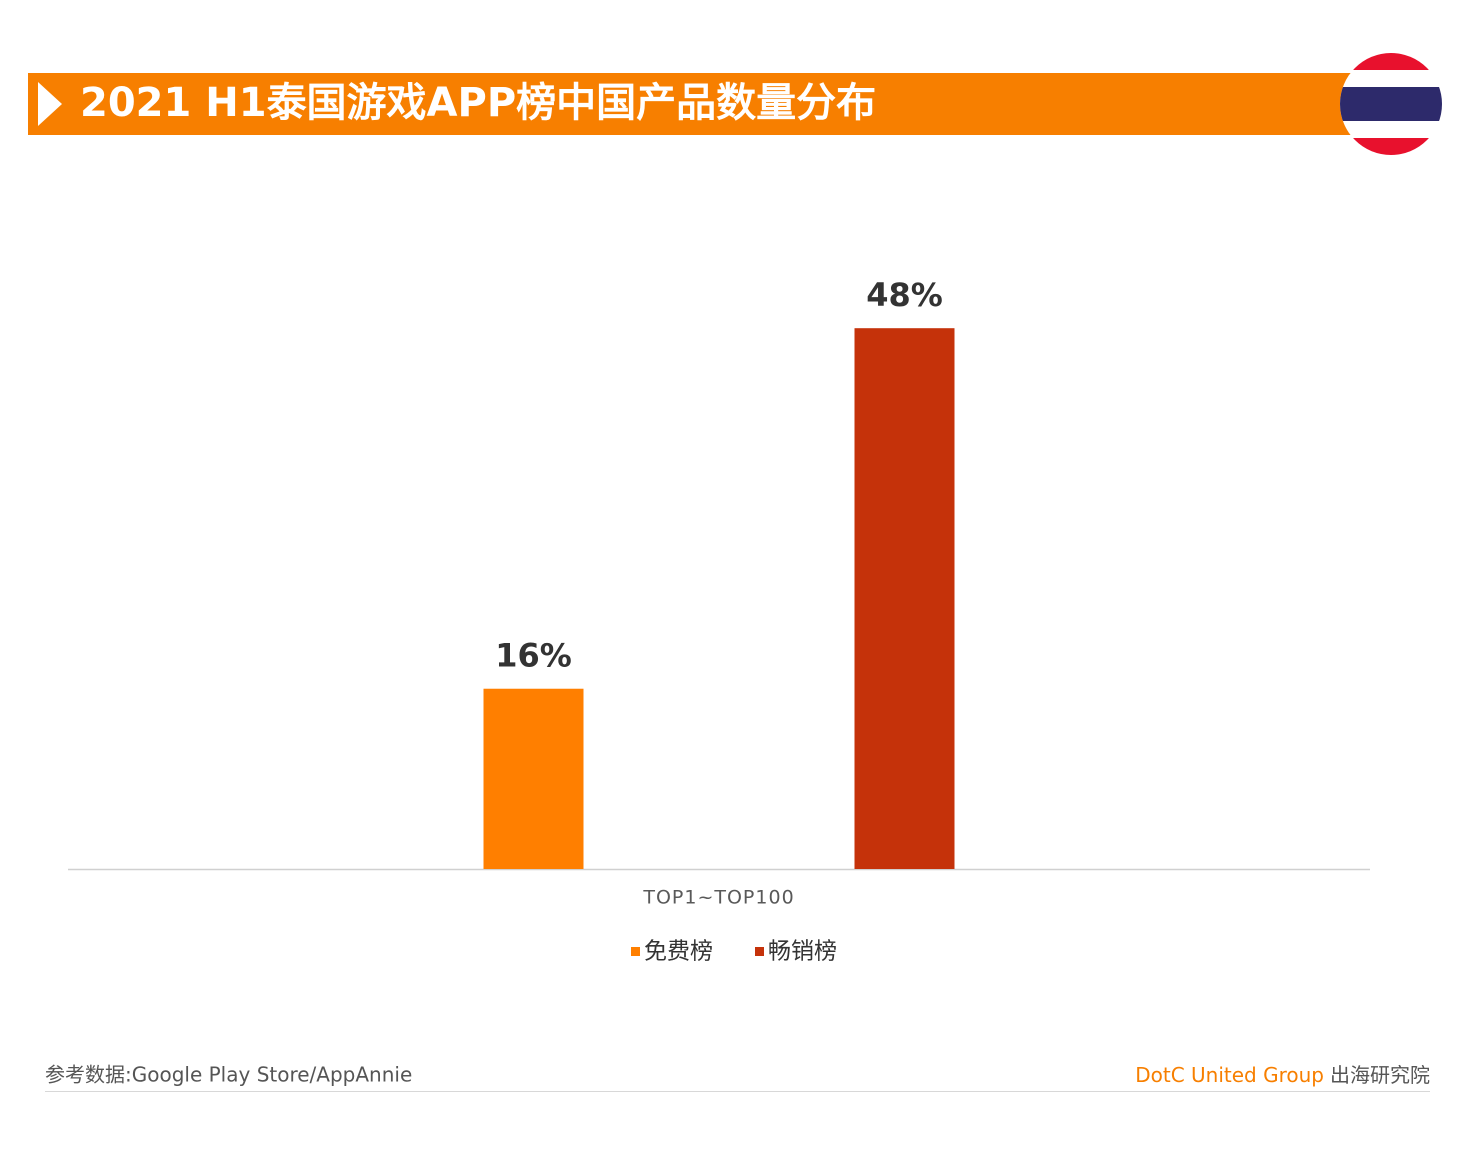  I want to click on brand: DotC United Group, so click(1229, 1075).